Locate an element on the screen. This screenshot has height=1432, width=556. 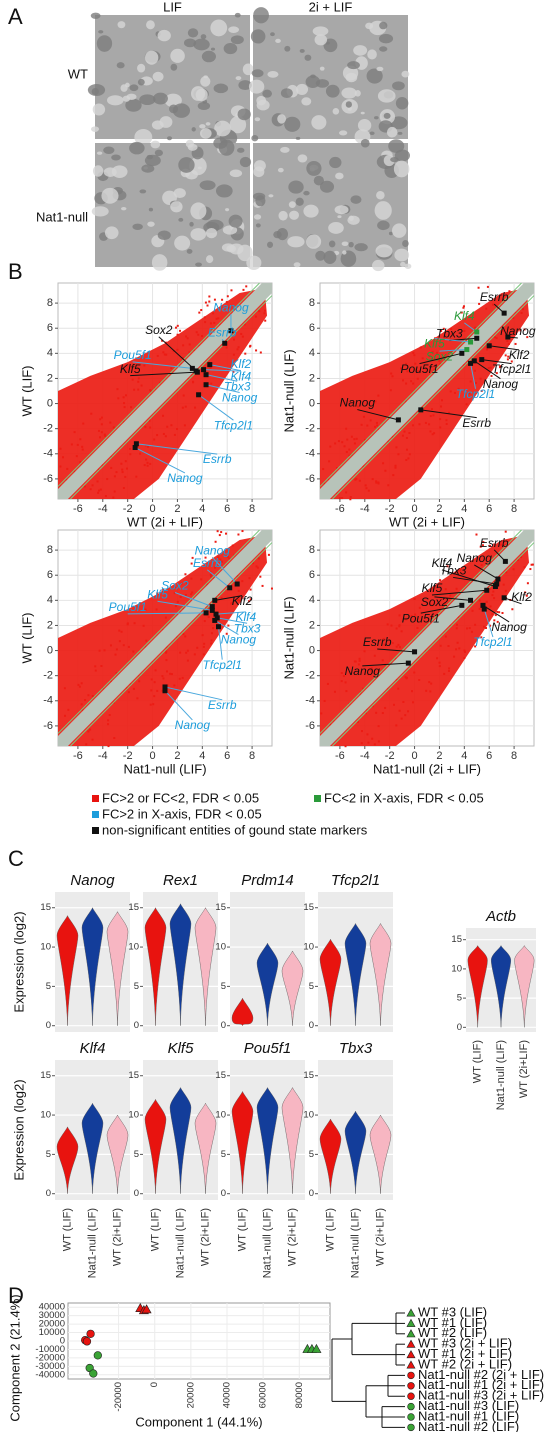
gene-label: Klf2 is located at coordinates (242, 601).